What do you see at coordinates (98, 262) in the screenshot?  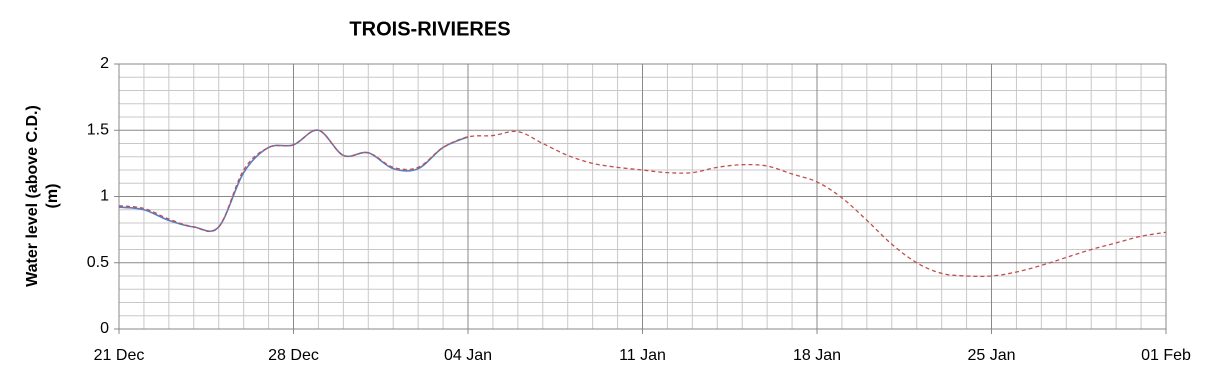 I see `y-tick-label: 0.5` at bounding box center [98, 262].